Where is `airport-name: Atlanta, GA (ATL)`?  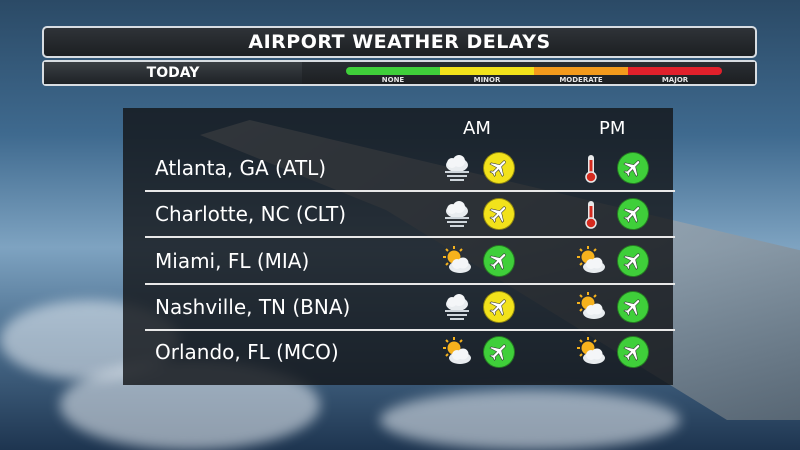 airport-name: Atlanta, GA (ATL) is located at coordinates (241, 168).